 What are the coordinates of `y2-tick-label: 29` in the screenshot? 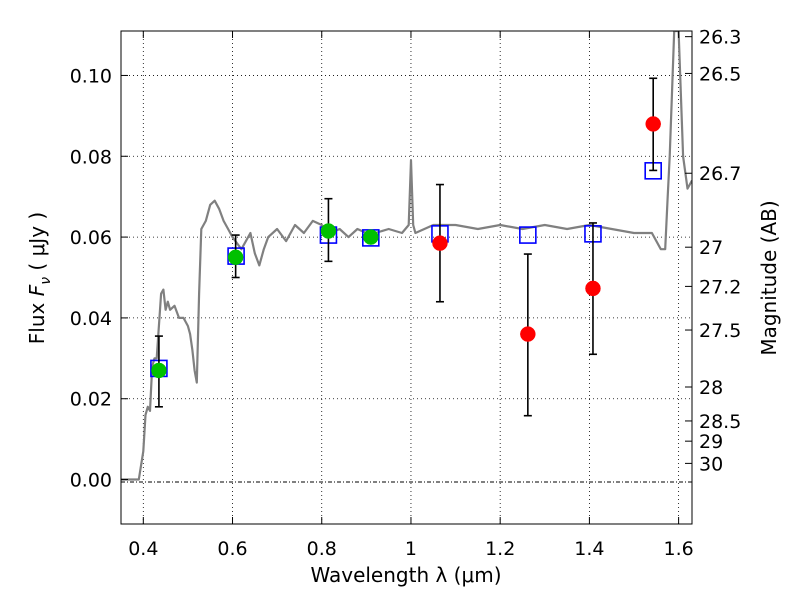 It's located at (711, 442).